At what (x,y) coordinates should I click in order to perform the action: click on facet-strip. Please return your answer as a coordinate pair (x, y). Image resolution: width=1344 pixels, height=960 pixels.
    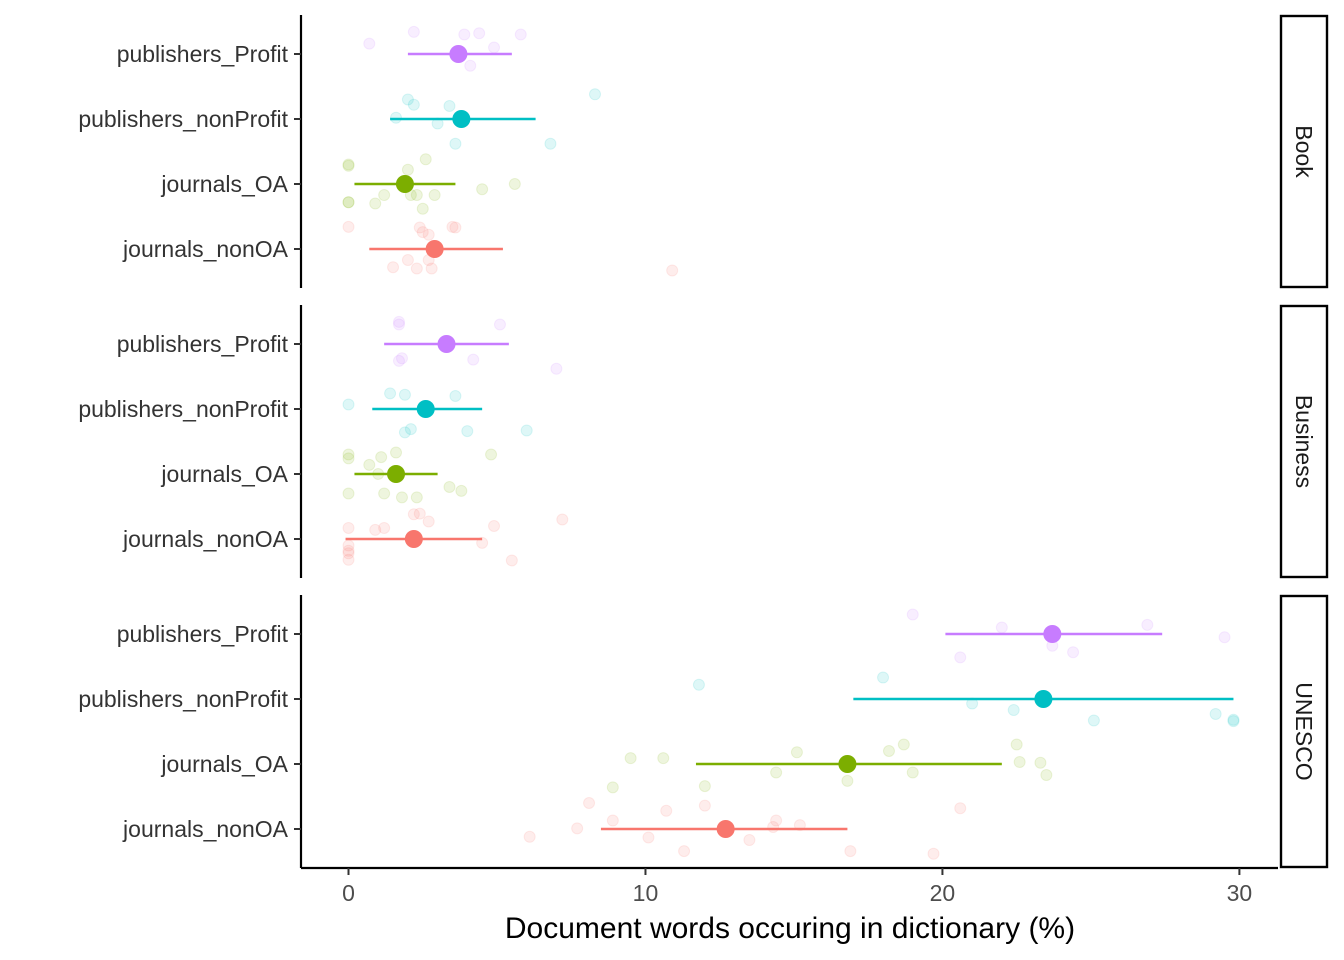
    Looking at the image, I should click on (1304, 441).